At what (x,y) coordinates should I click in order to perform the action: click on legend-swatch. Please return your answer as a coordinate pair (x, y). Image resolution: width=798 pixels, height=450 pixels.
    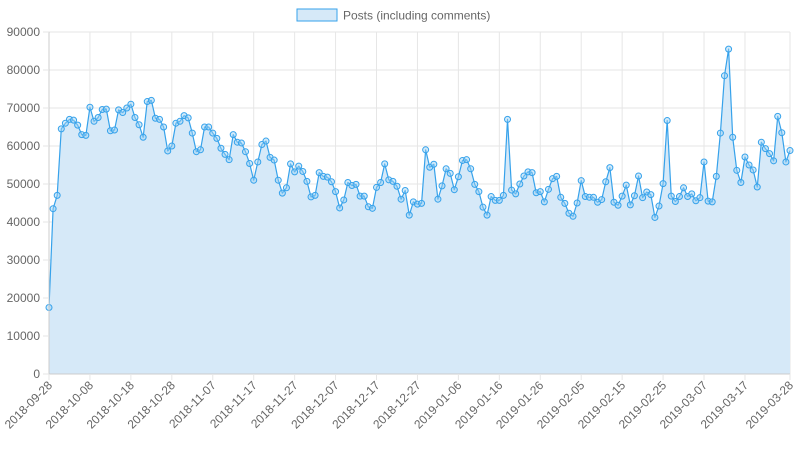
    Looking at the image, I should click on (317, 15).